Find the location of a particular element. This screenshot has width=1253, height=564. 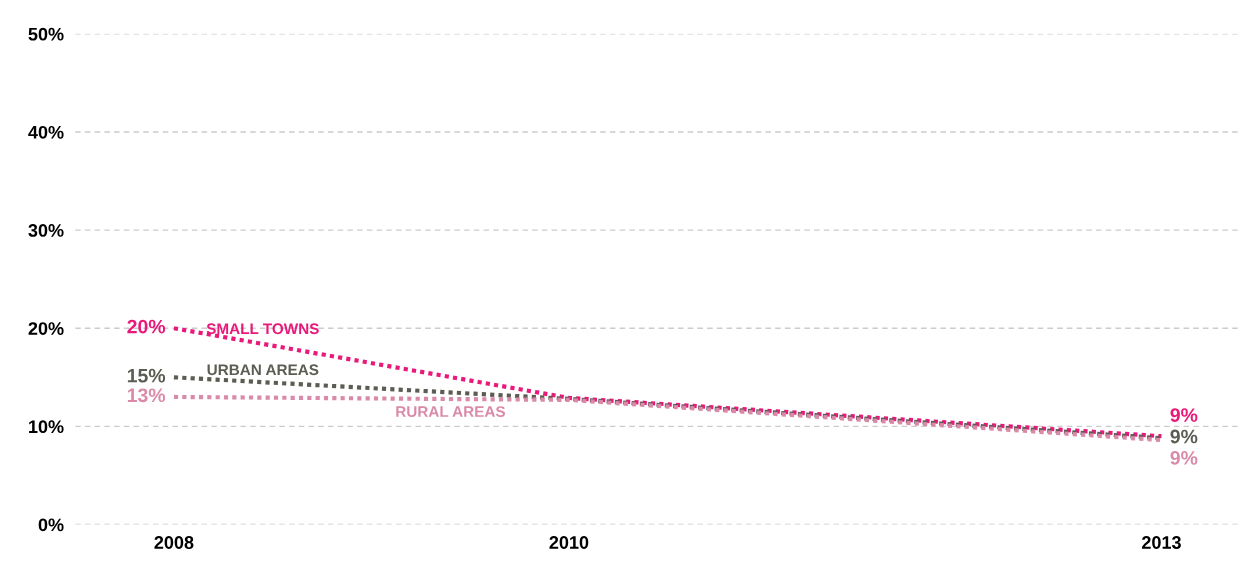

y-tick-label: 10% is located at coordinates (46, 427).